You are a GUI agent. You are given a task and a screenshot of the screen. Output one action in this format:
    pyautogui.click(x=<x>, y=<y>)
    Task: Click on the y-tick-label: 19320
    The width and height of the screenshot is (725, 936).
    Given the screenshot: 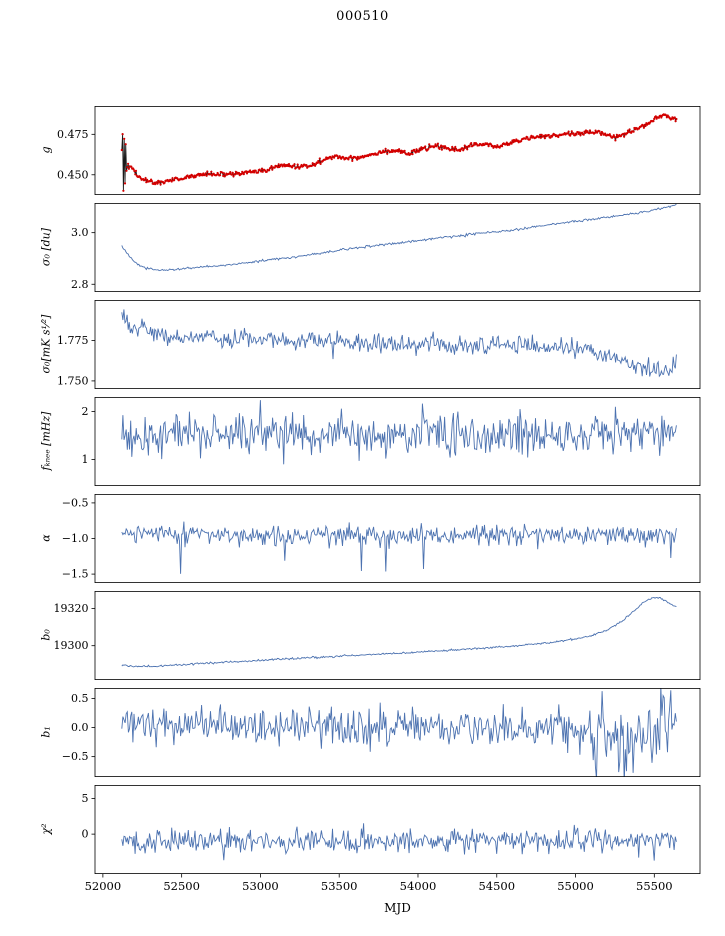 What is the action you would take?
    pyautogui.click(x=71, y=608)
    